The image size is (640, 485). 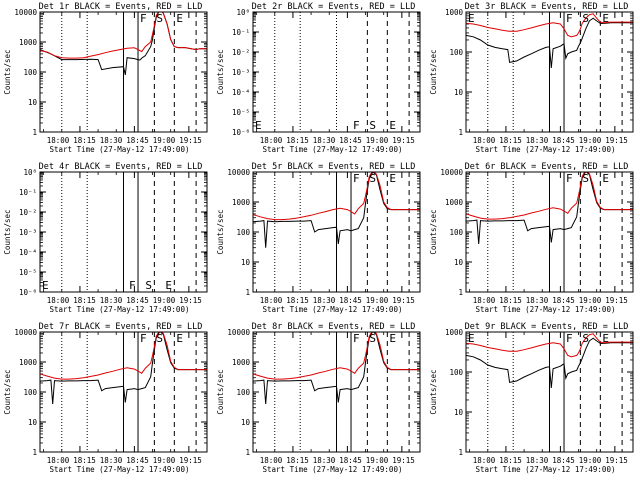 What do you see at coordinates (334, 327) in the screenshot?
I see `panel-title: Det 8r BLACK = Events, RED = LLD` at bounding box center [334, 327].